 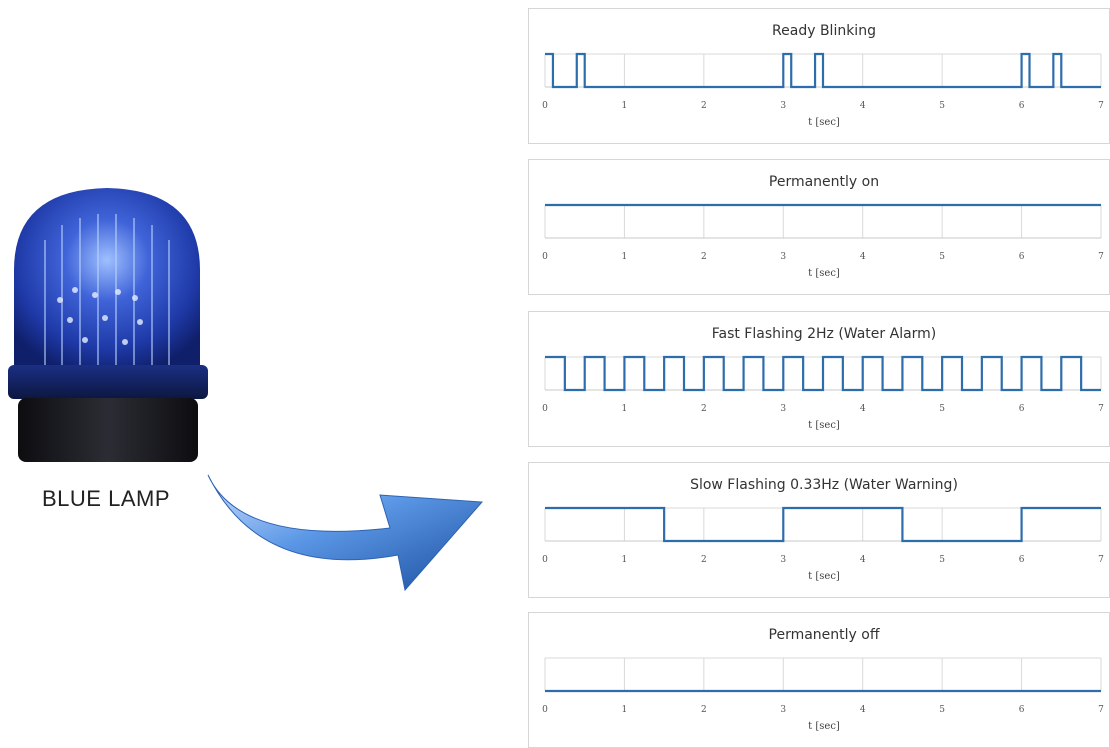 I want to click on curved-arrow-right-icon, so click(x=350, y=525).